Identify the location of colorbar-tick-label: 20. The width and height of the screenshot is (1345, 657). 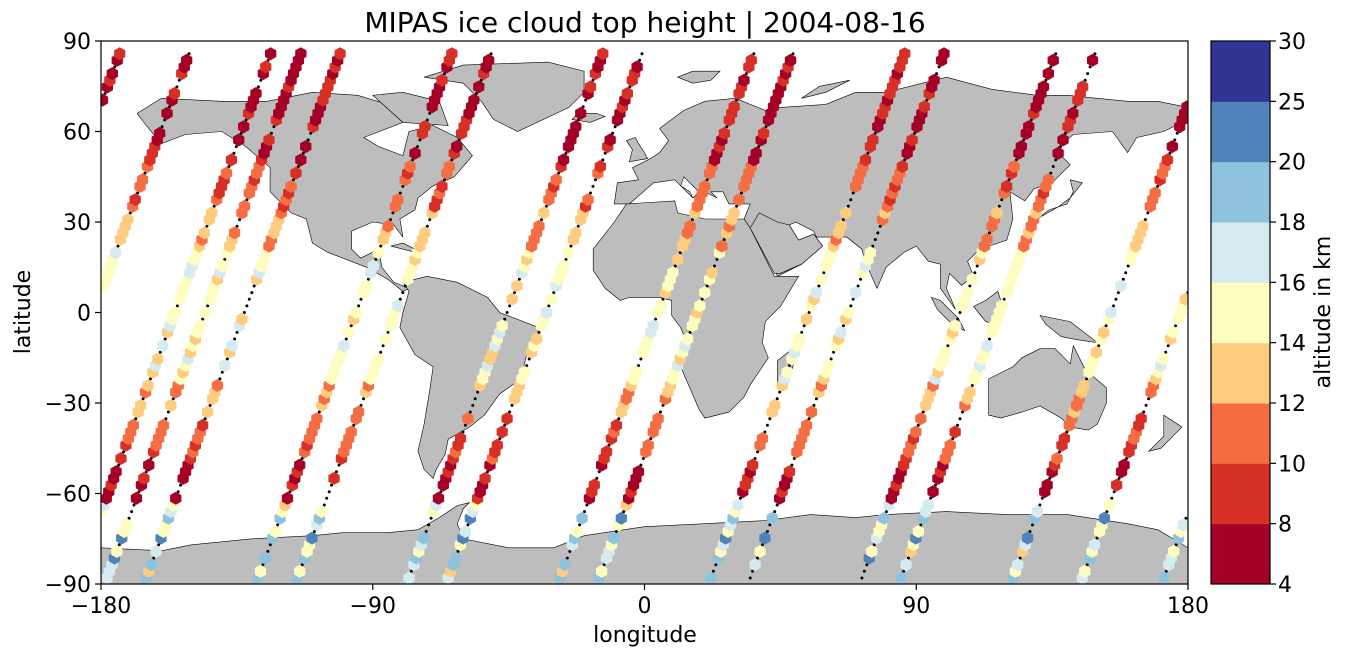
(1292, 163).